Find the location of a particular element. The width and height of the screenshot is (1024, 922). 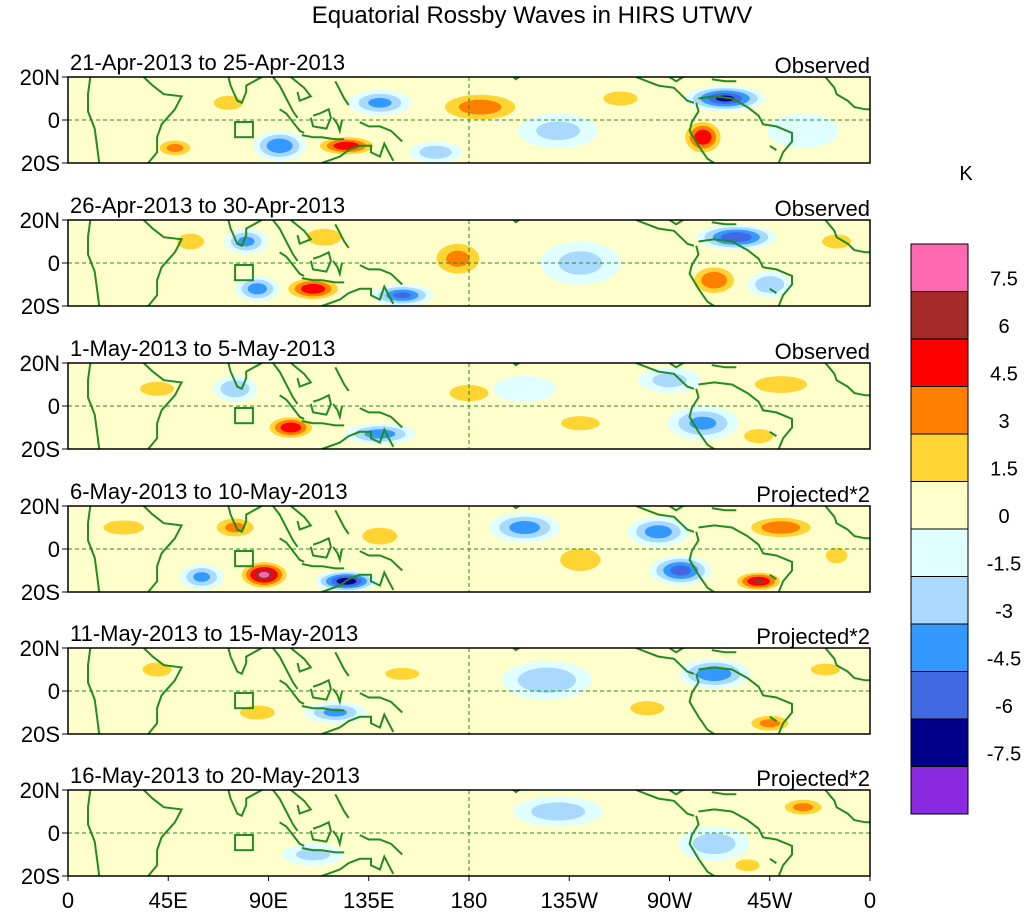

lon-label: 180 is located at coordinates (469, 900).